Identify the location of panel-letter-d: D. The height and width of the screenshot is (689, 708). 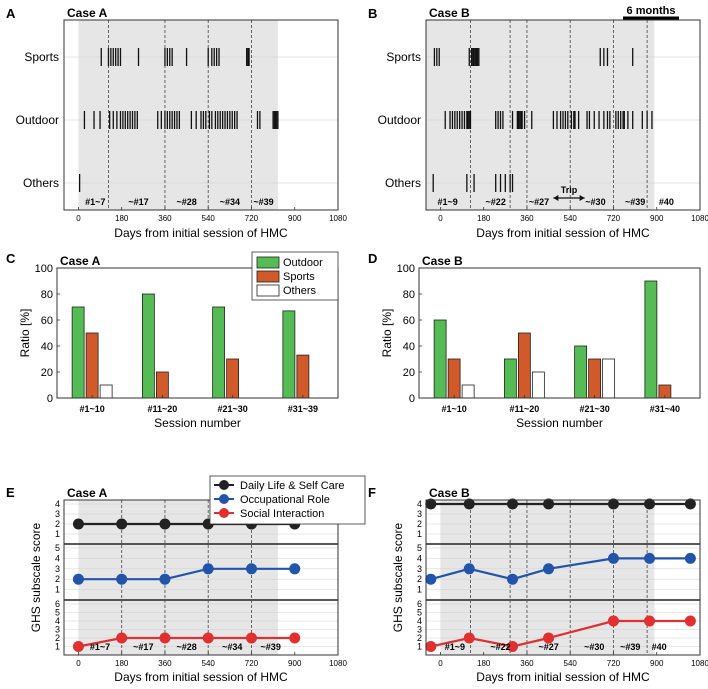
(372, 258).